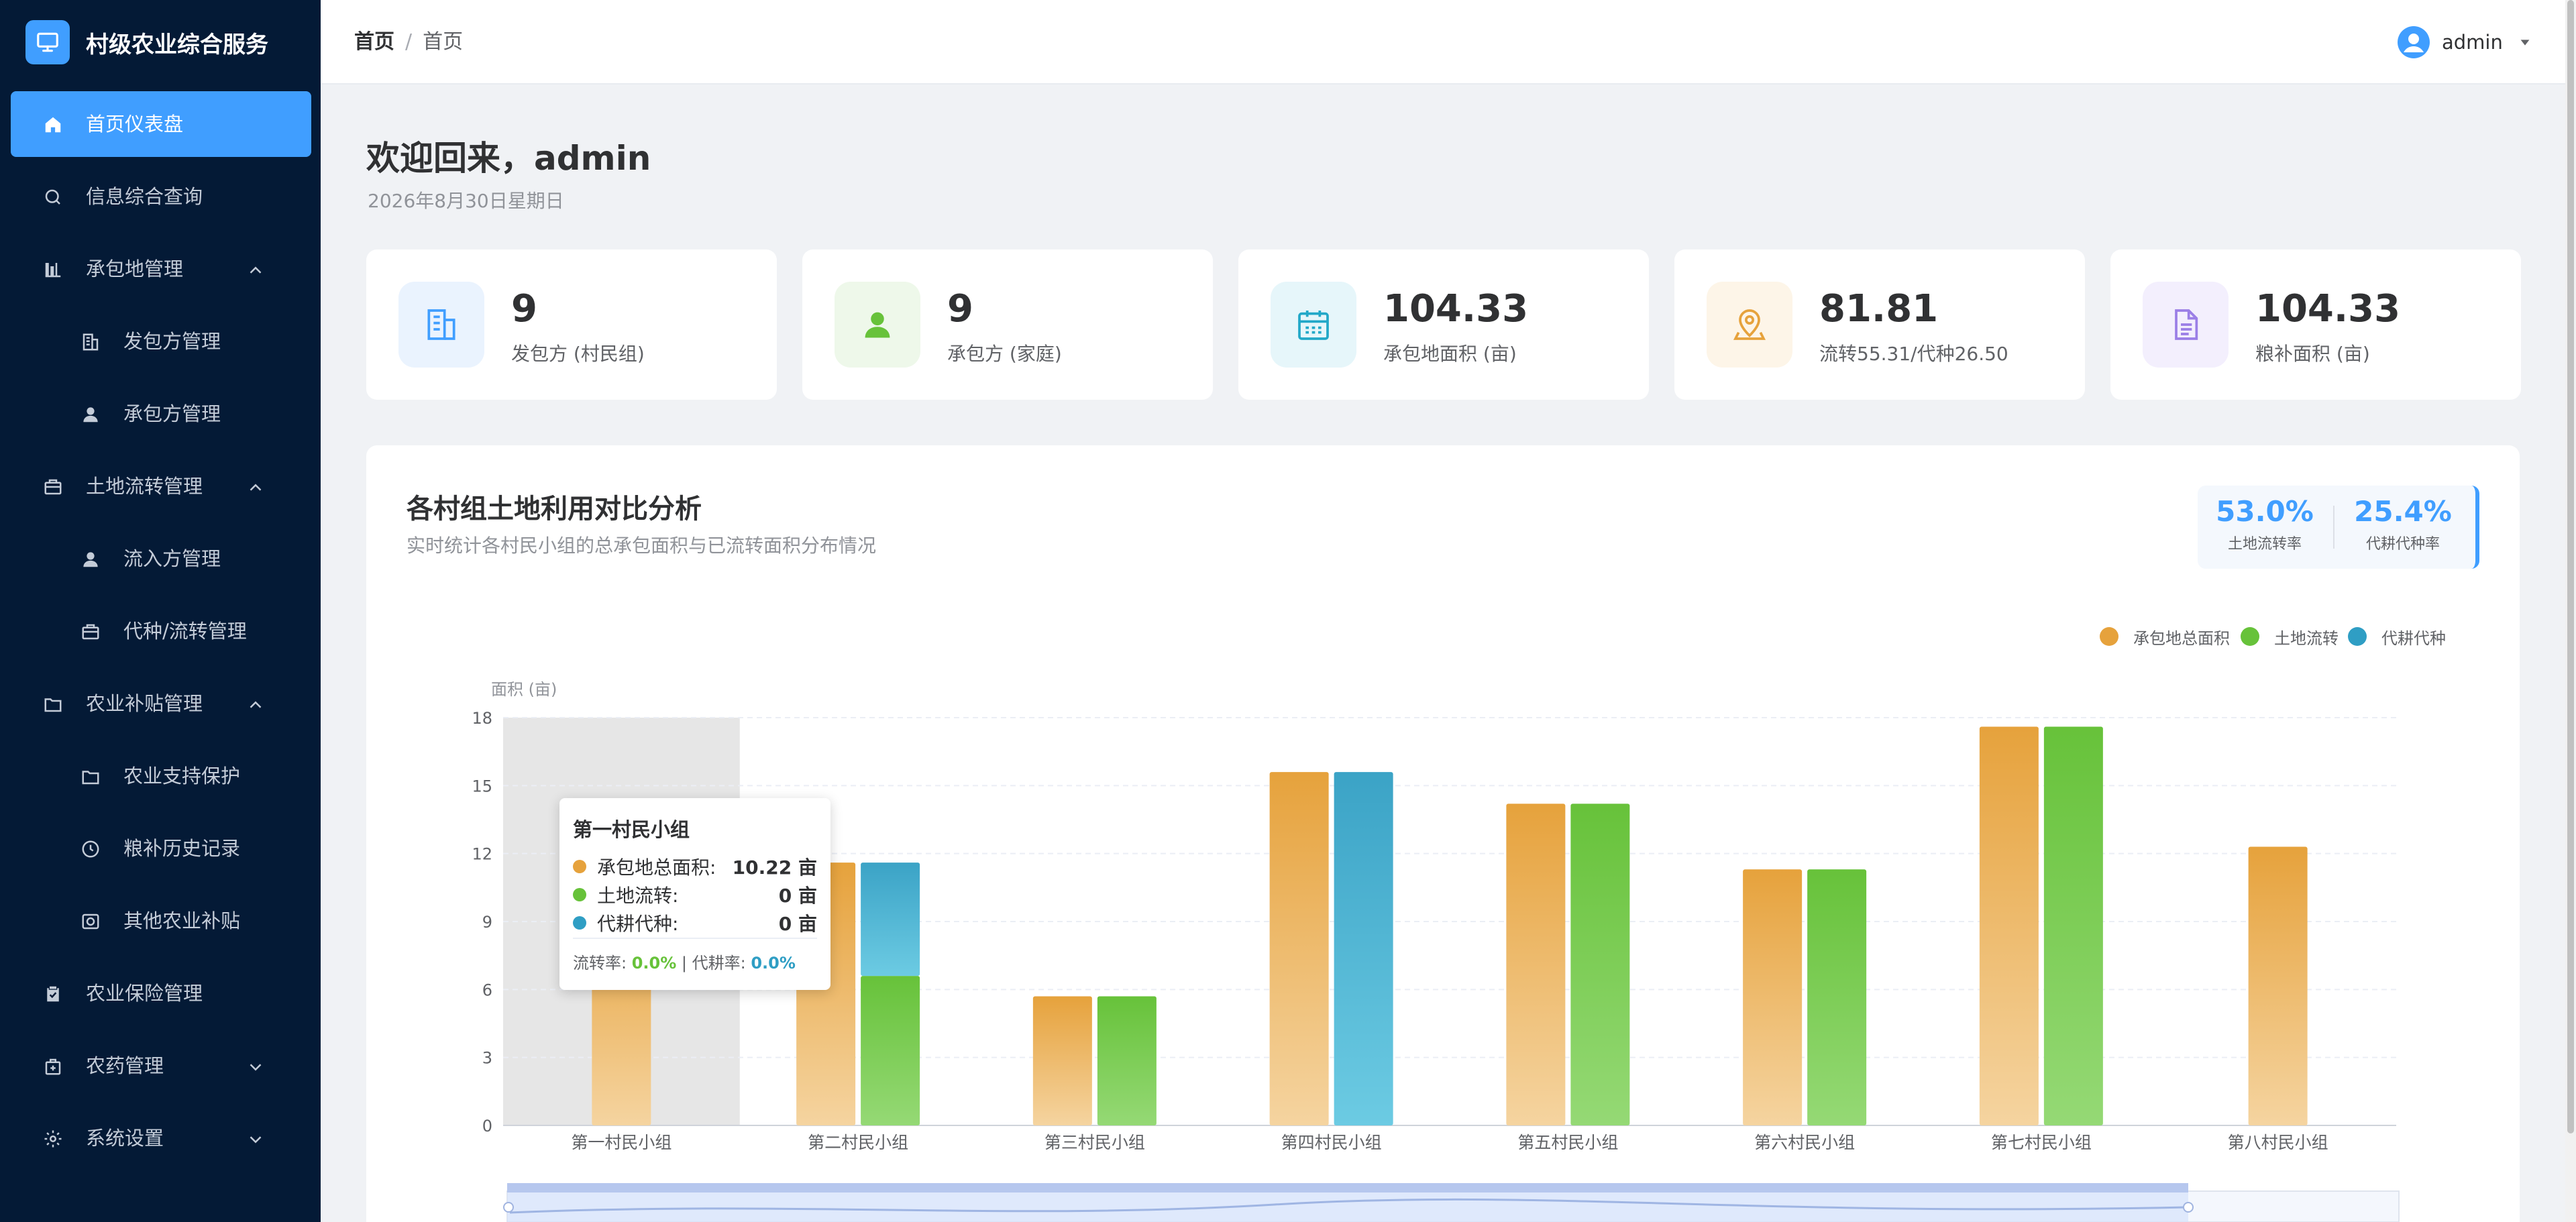  What do you see at coordinates (374, 42) in the screenshot?
I see `breadcrumb-home: 首页` at bounding box center [374, 42].